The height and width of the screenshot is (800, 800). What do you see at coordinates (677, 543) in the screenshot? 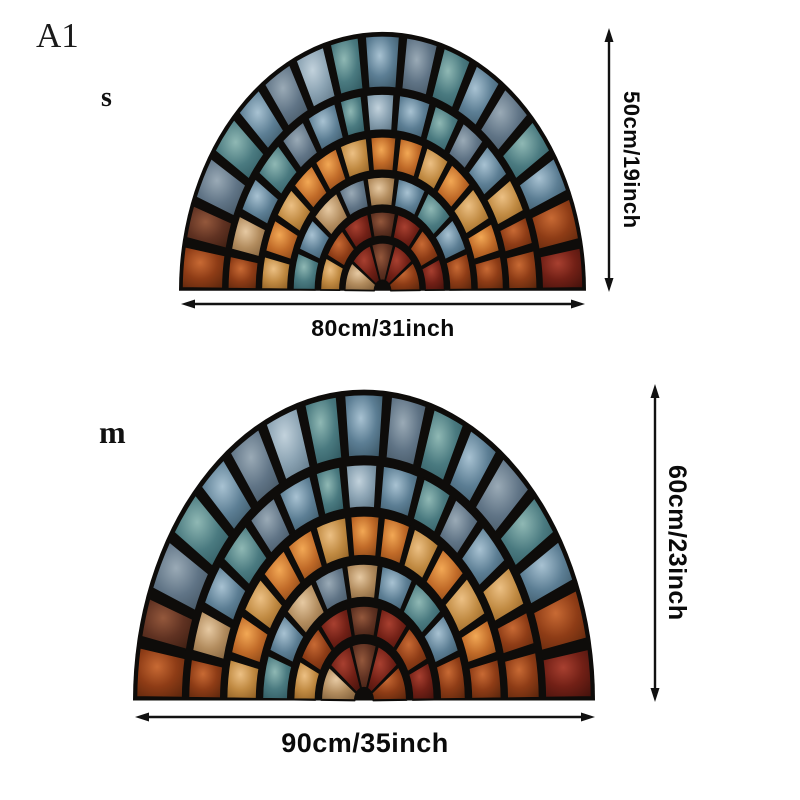
I see `height-label-medium: 60cm/23inch` at bounding box center [677, 543].